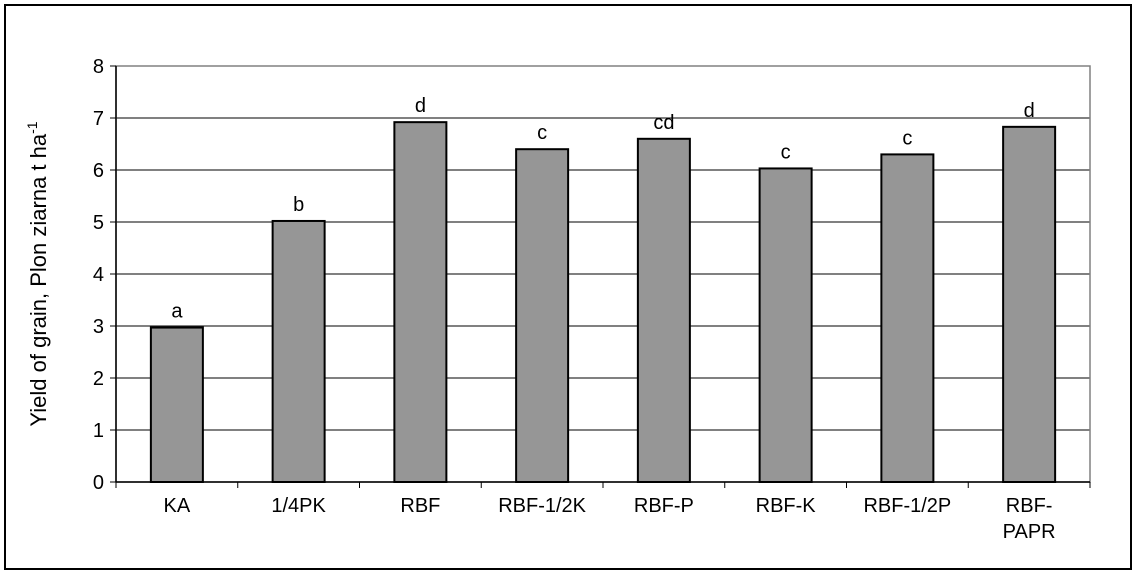  I want to click on x-tick-label: RBF, so click(420, 506).